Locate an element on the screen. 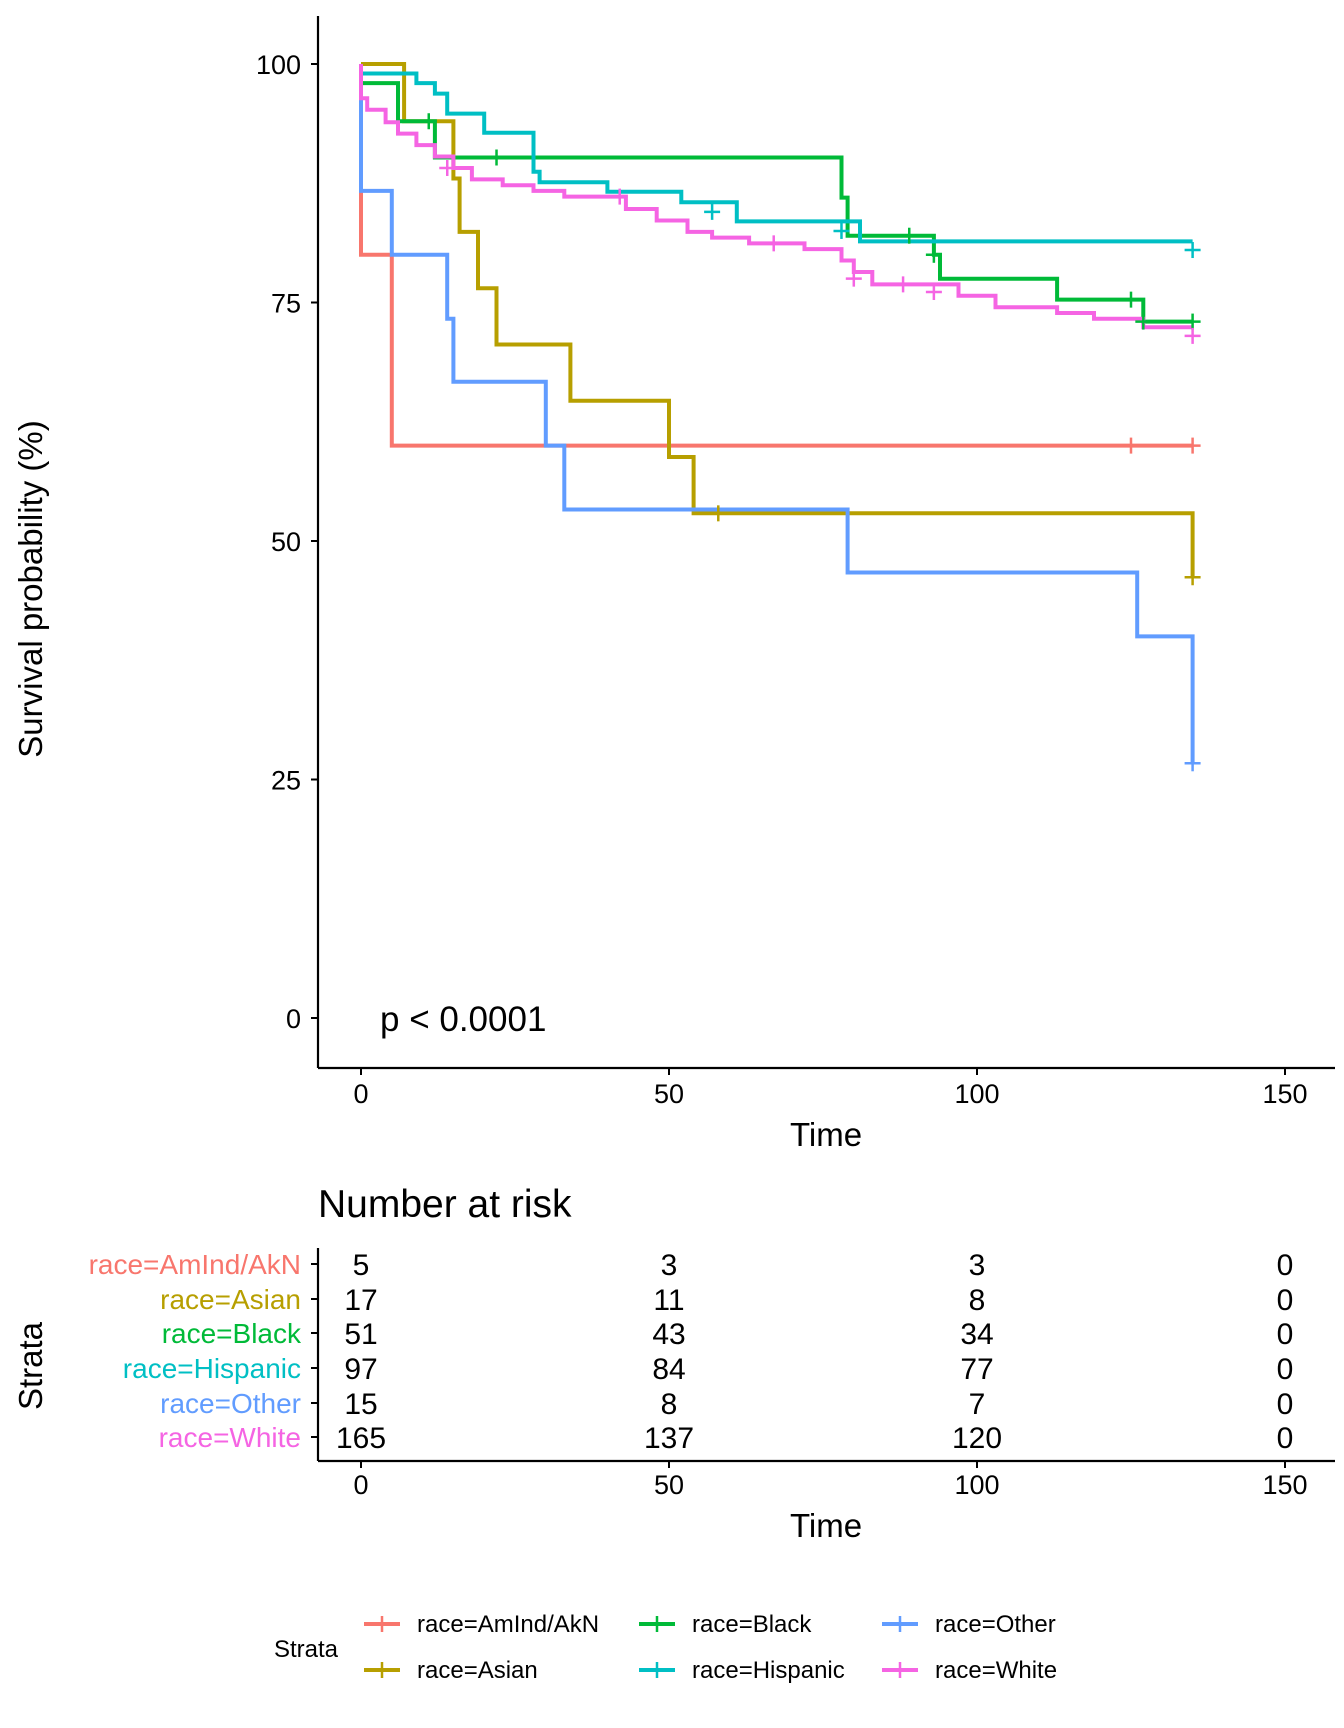  risk-strata-label: race=AmInd/AkN is located at coordinates (195, 1264).